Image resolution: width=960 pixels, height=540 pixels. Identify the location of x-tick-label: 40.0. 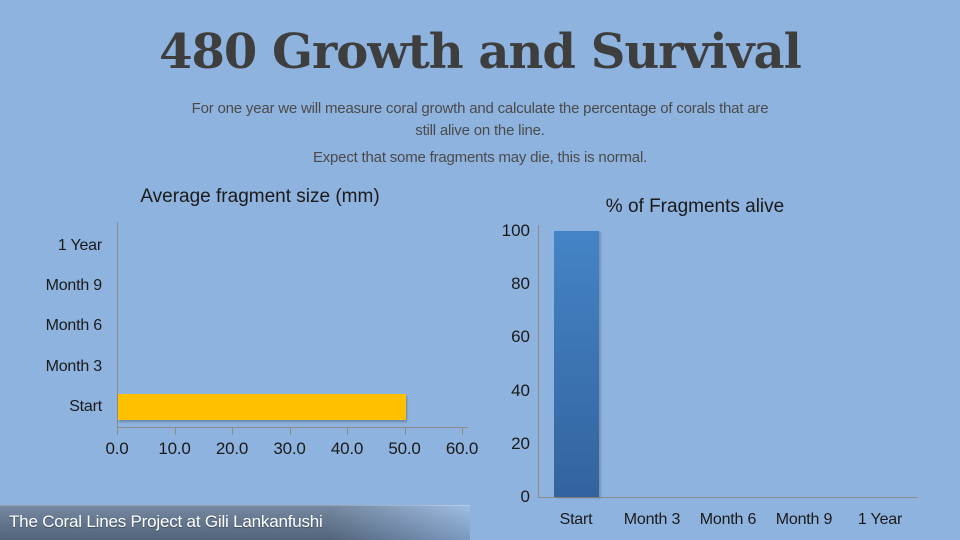
(347, 448).